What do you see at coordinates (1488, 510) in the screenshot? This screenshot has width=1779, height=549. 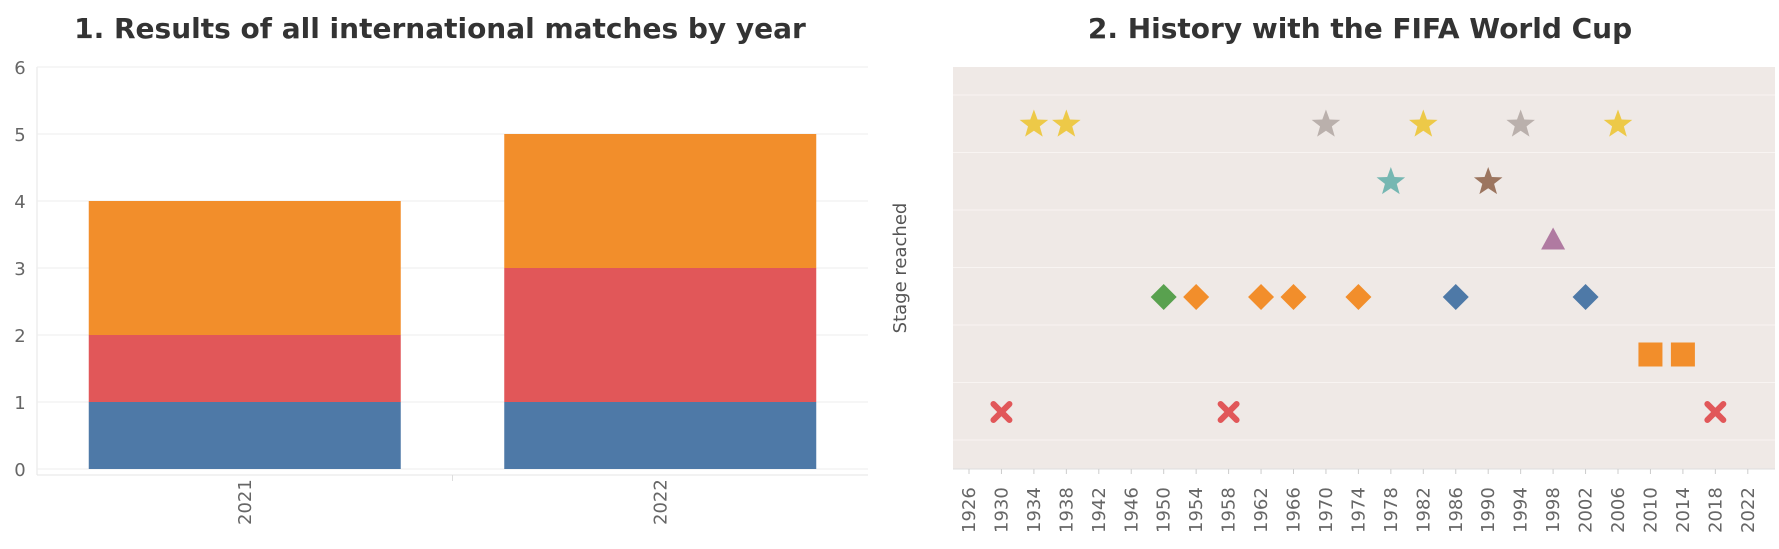 I see `x-tick-label: 1990` at bounding box center [1488, 510].